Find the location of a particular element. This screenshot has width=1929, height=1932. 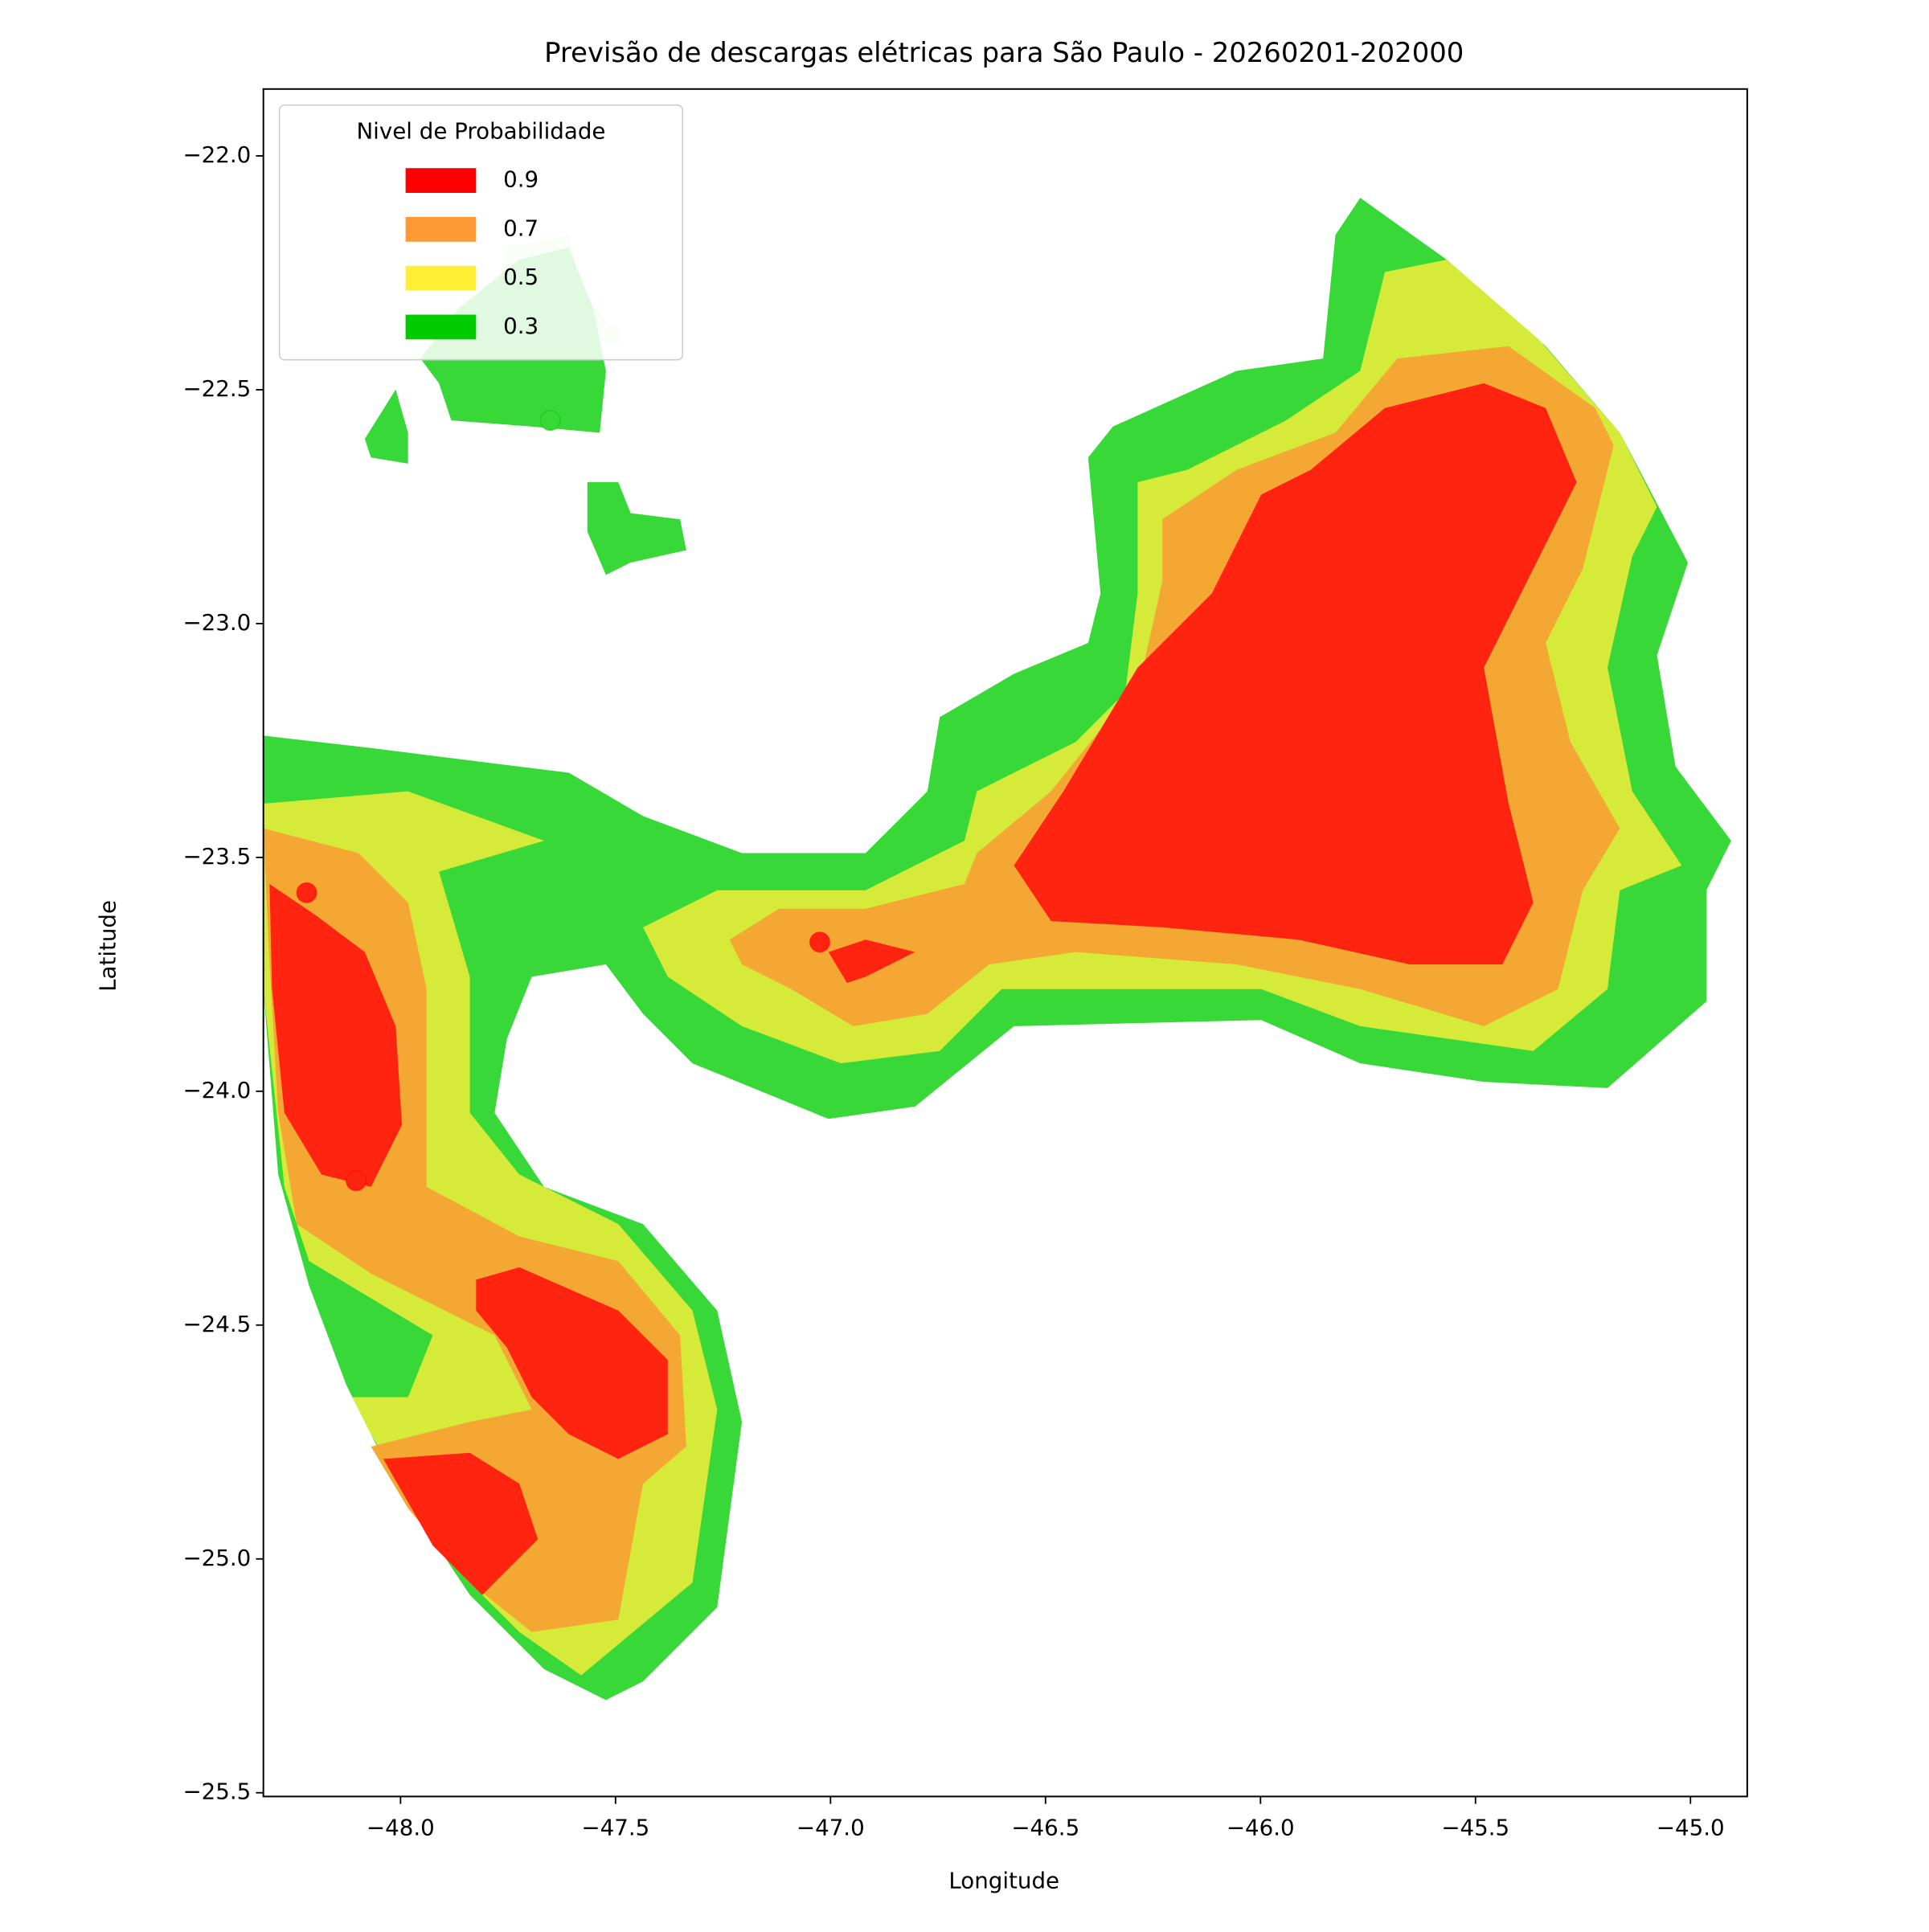

x-tick-label: −45.0 is located at coordinates (1691, 1827).